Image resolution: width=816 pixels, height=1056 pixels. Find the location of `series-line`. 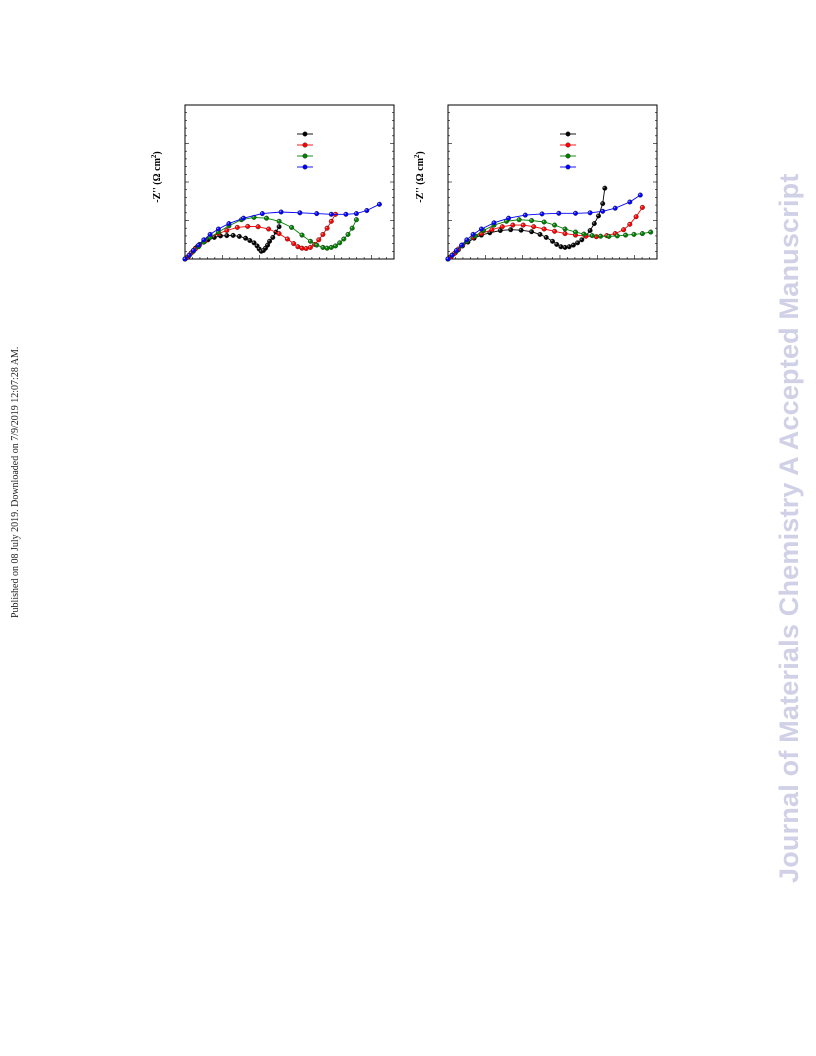

series-line is located at coordinates (526, 224).